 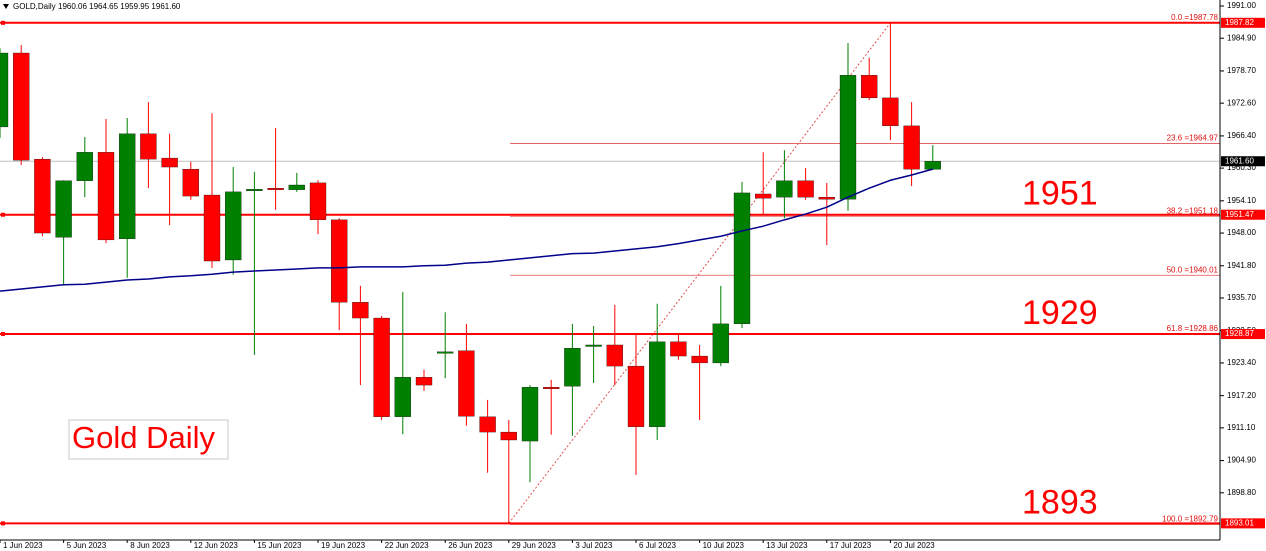 What do you see at coordinates (1241, 37) in the screenshot?
I see `y-tick-label: 1984.90` at bounding box center [1241, 37].